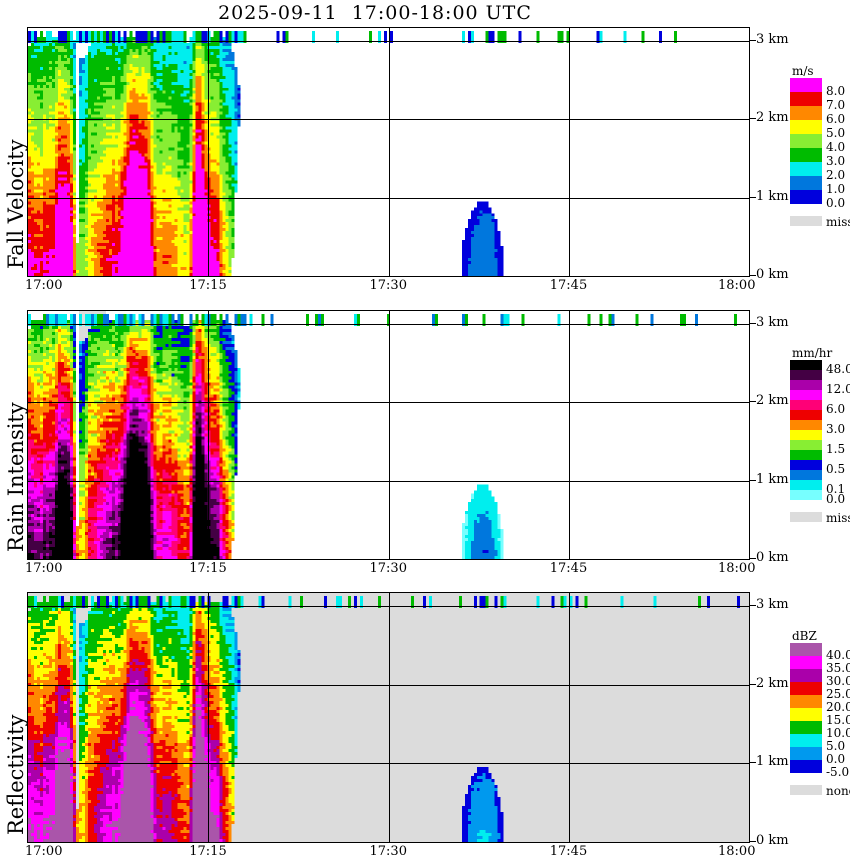 Image resolution: width=850 pixels, height=868 pixels. What do you see at coordinates (836, 189) in the screenshot?
I see `colorbar-tick-label: 1.0` at bounding box center [836, 189].